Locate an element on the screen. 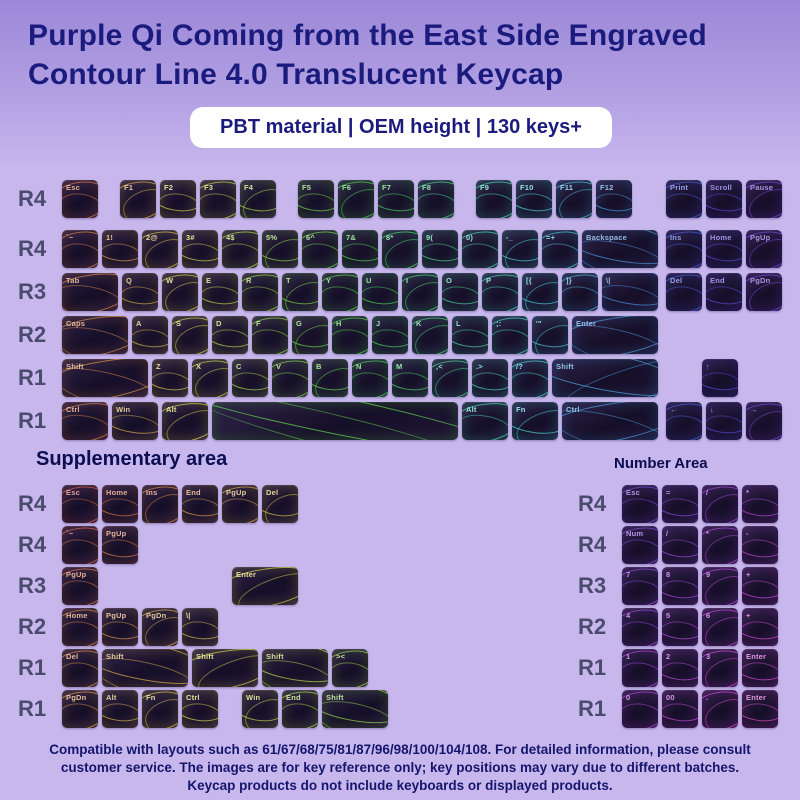 This screenshot has height=800, width=800. keycap-legend: .> is located at coordinates (479, 366).